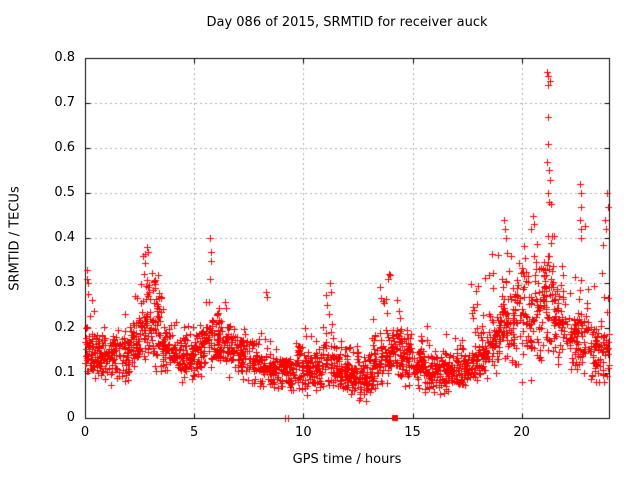 This screenshot has width=640, height=480. Describe the element at coordinates (64, 147) in the screenshot. I see `y-tick-label: 0.6` at that location.